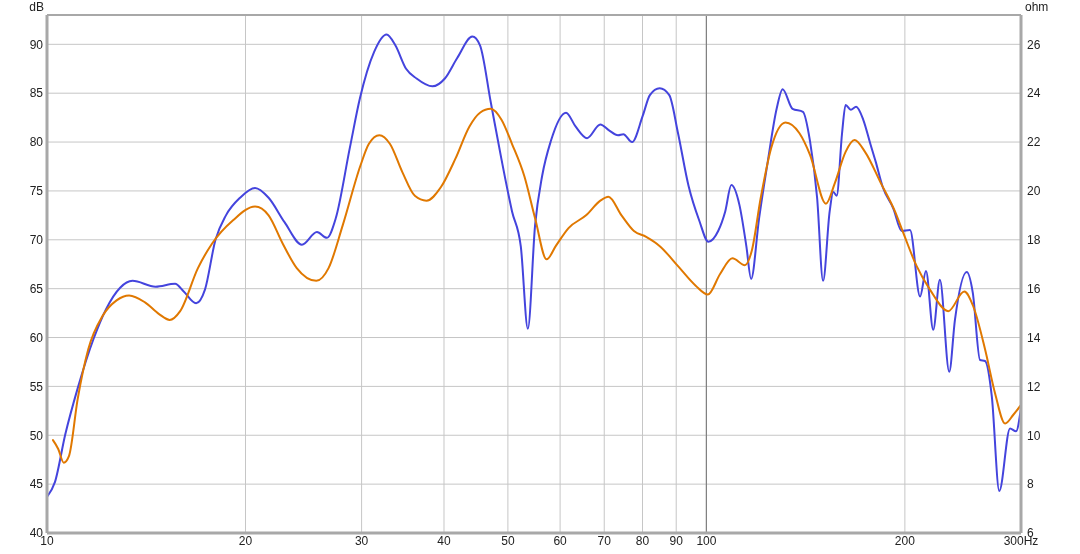 This screenshot has height=554, width=1080. What do you see at coordinates (706, 540) in the screenshot?
I see `x-tick-label: 100` at bounding box center [706, 540].